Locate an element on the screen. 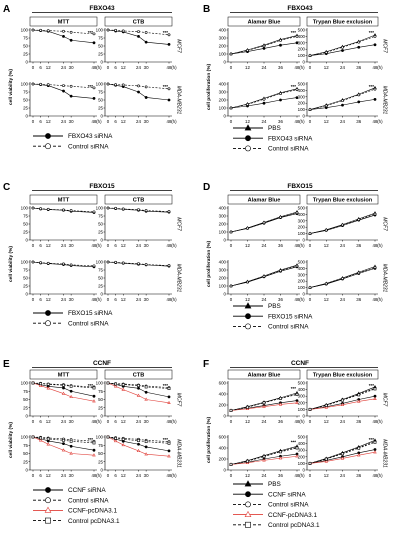 The height and width of the screenshot is (550, 400). chart-title: Alamar Blue is located at coordinates (264, 376).